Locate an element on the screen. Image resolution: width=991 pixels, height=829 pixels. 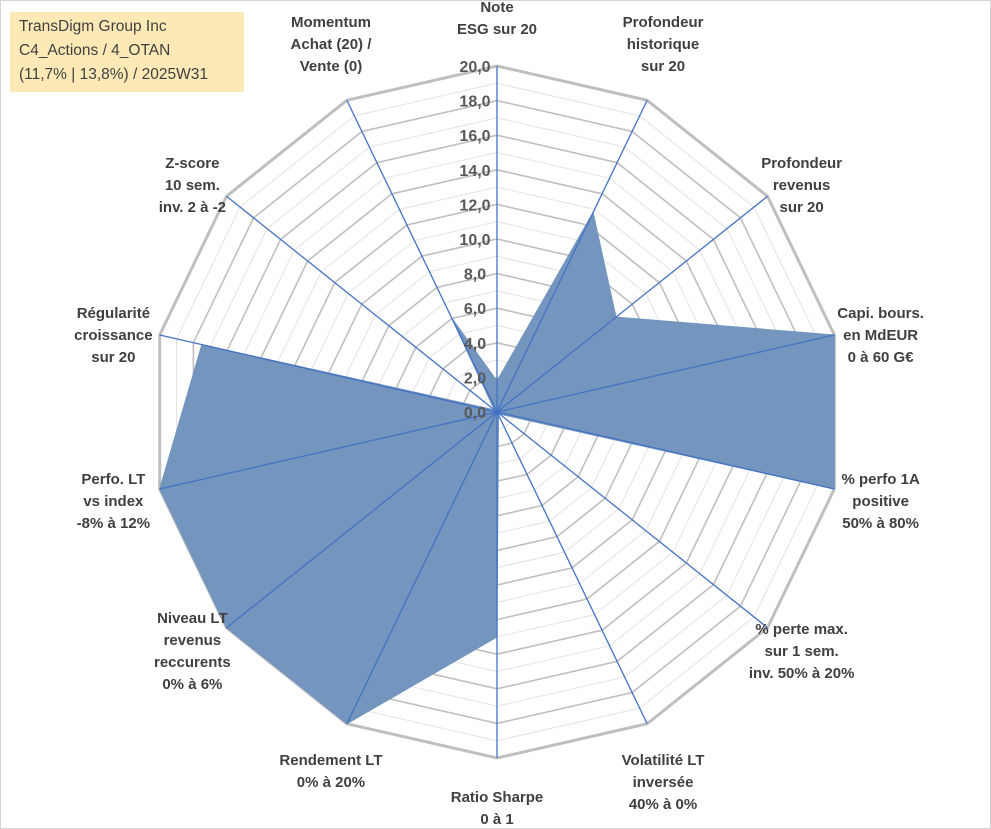
category-label-line: % perfo 1A is located at coordinates (880, 479).